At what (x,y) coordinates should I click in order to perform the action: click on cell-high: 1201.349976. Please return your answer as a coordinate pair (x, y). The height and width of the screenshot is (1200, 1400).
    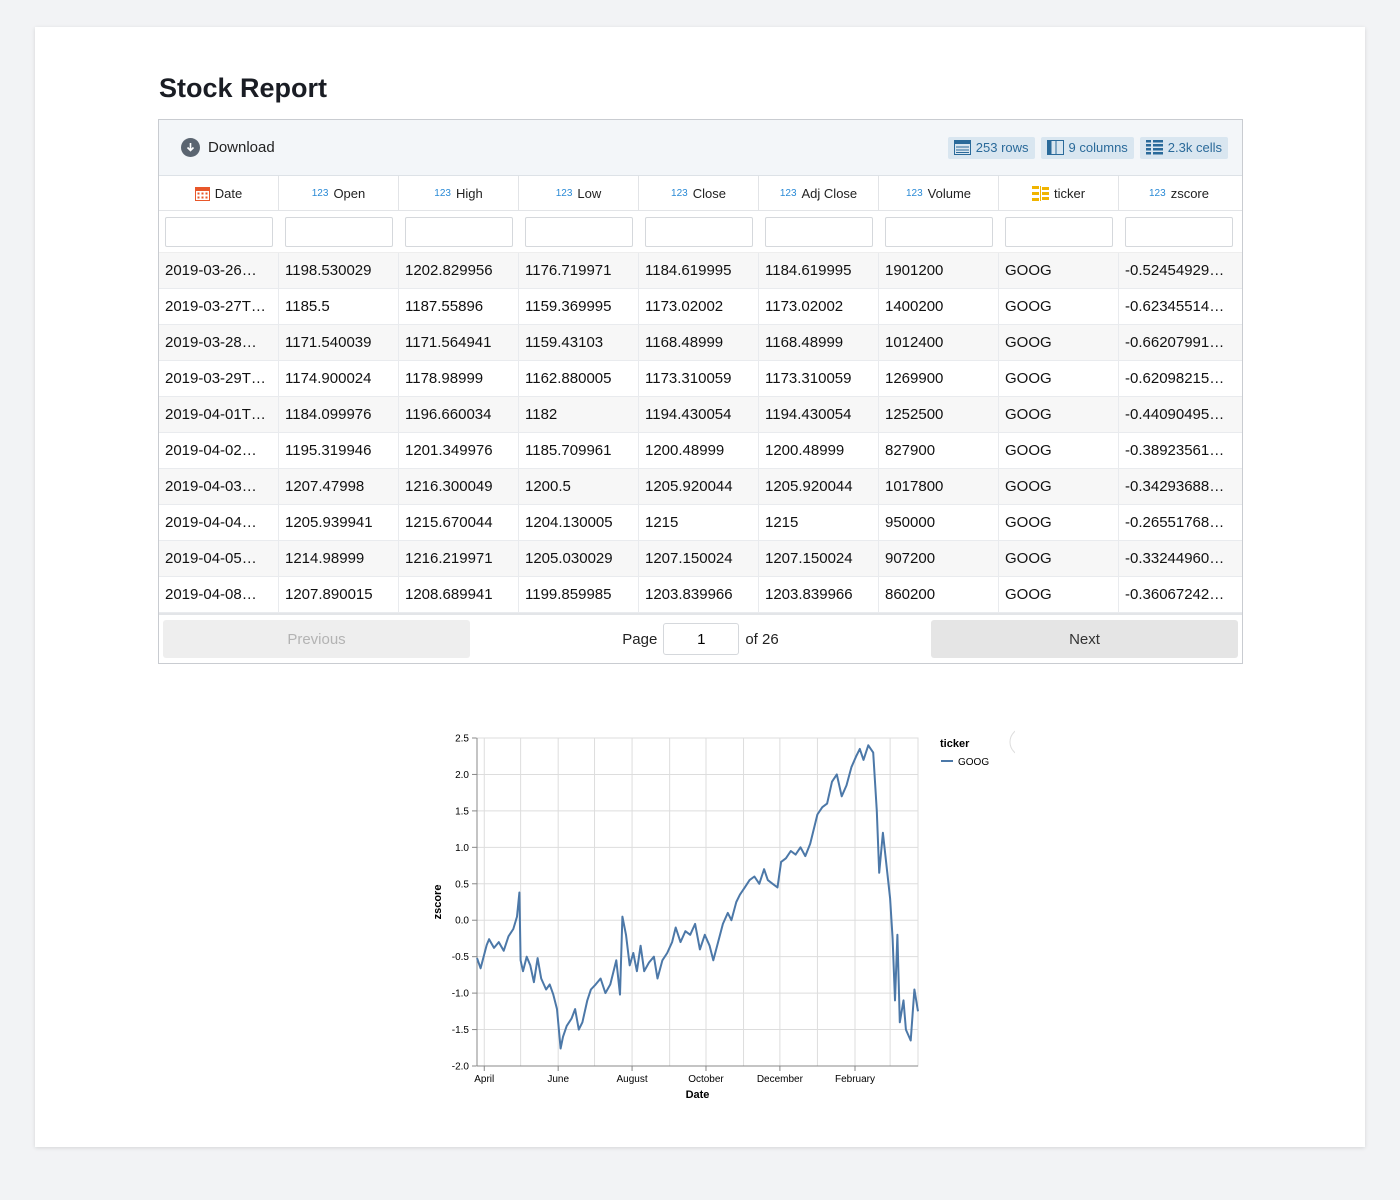
    Looking at the image, I should click on (459, 450).